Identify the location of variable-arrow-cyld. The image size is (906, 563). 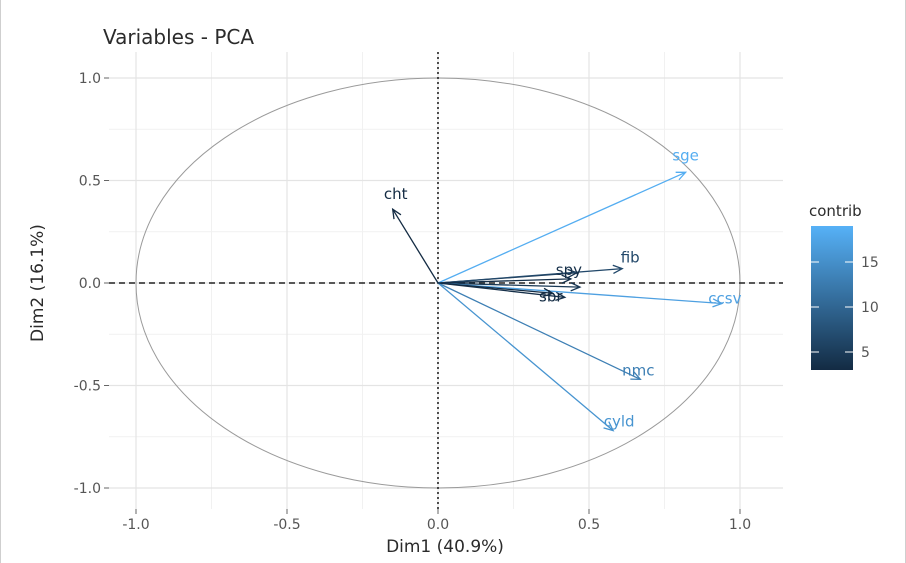
(526, 357).